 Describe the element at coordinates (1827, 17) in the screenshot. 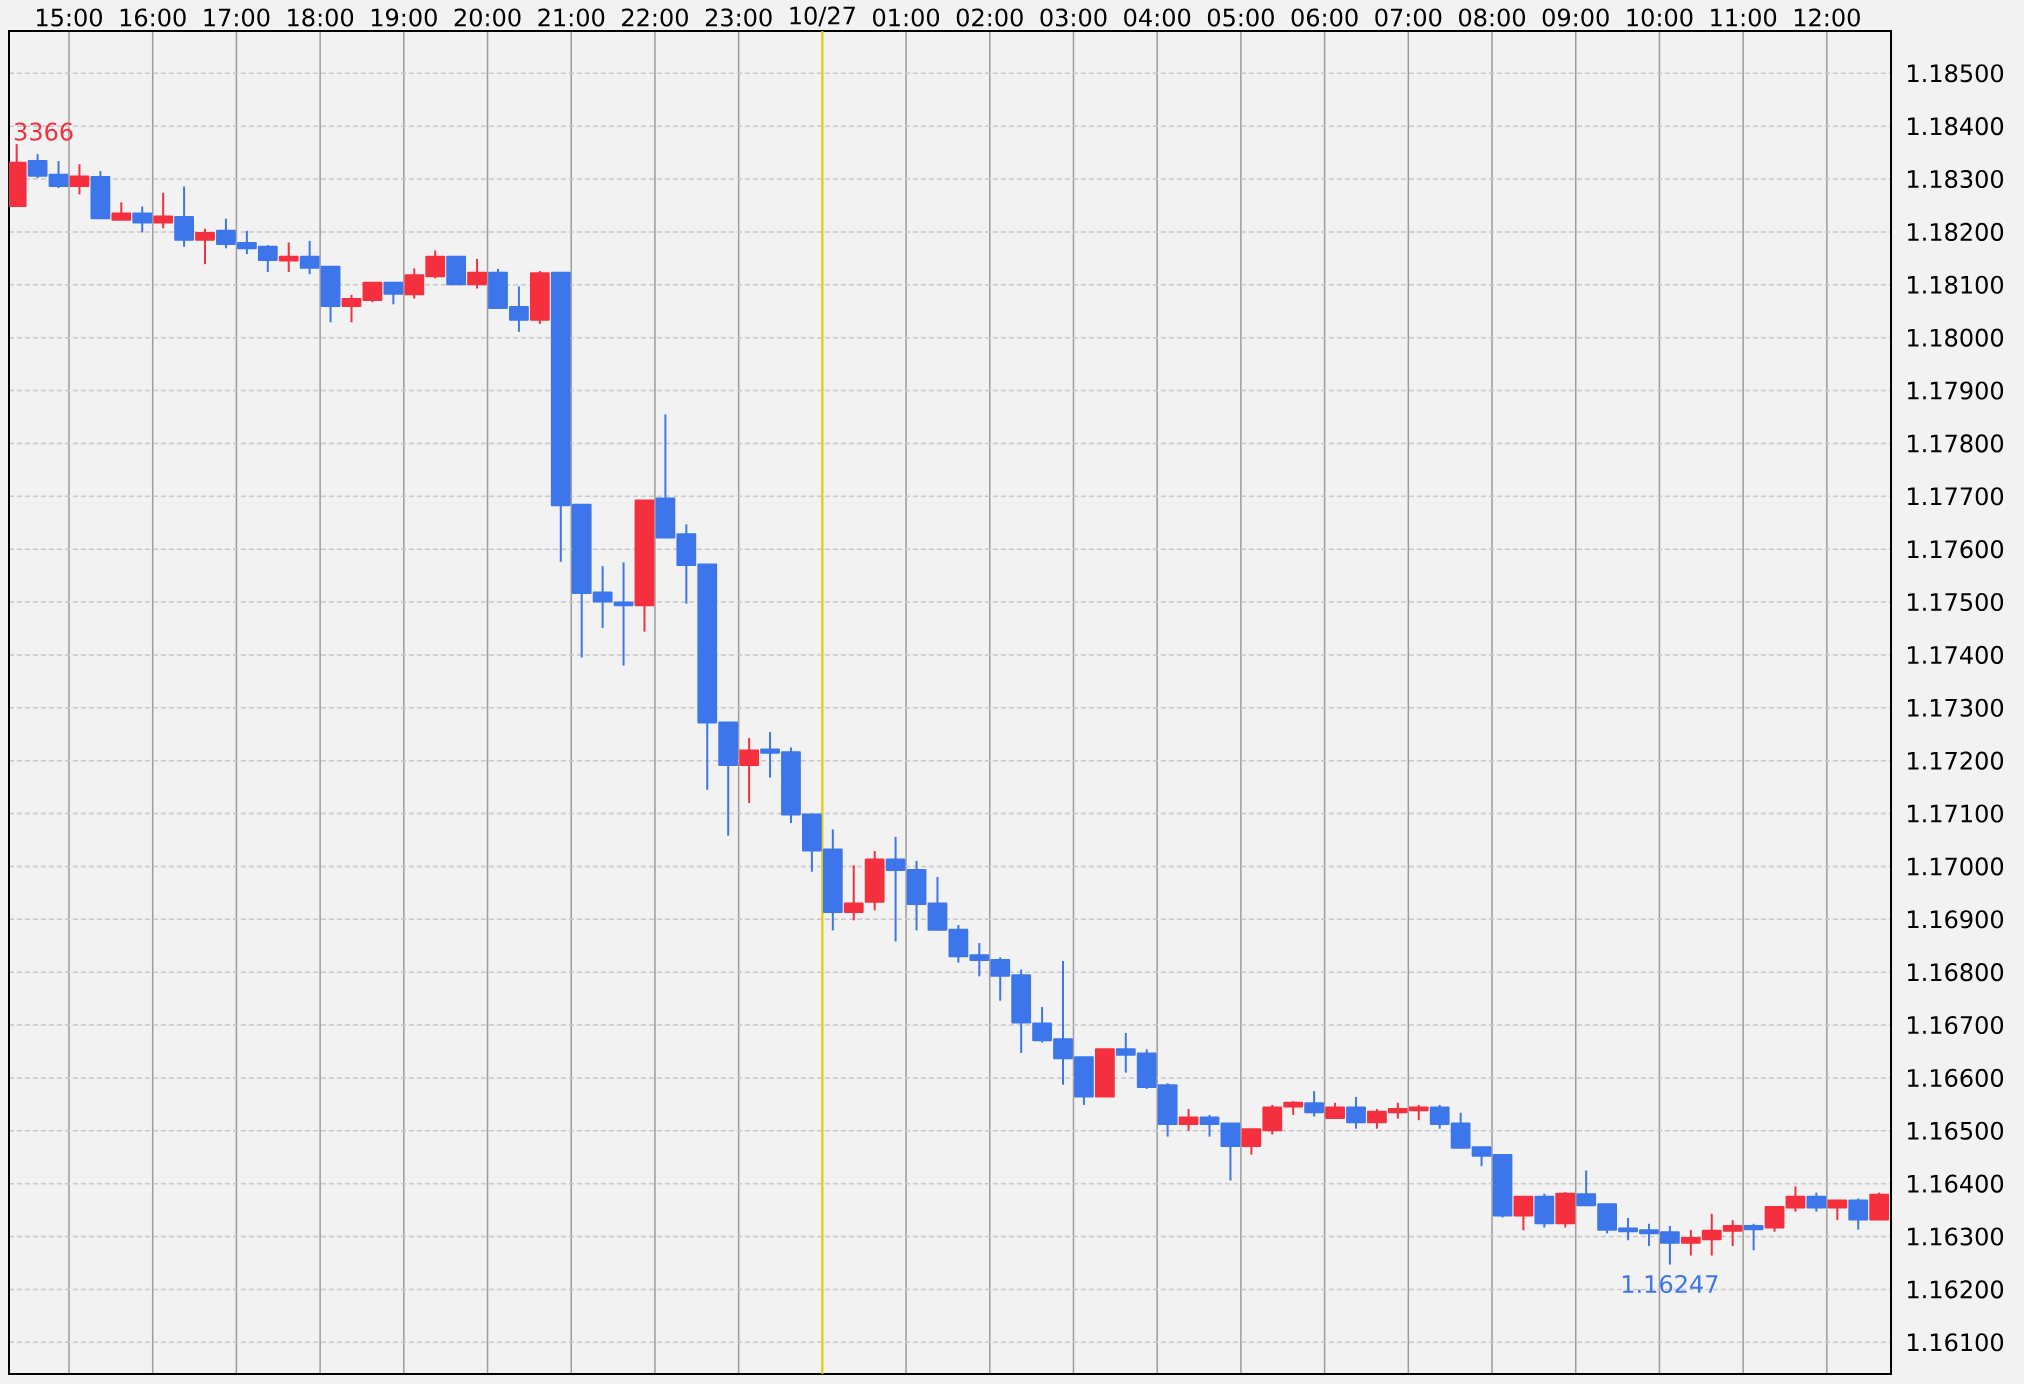

I see `x-tick-label: 12:00` at that location.